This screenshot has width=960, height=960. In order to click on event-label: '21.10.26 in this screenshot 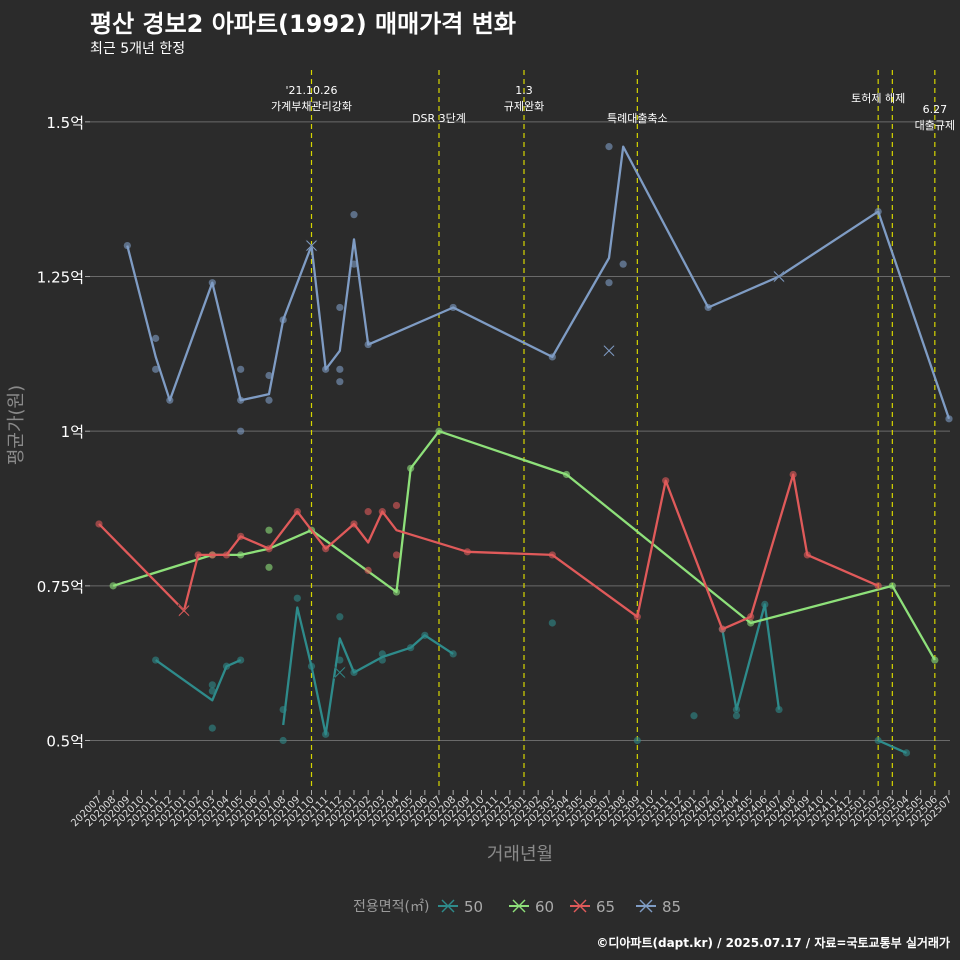, I will do `click(311, 90)`.